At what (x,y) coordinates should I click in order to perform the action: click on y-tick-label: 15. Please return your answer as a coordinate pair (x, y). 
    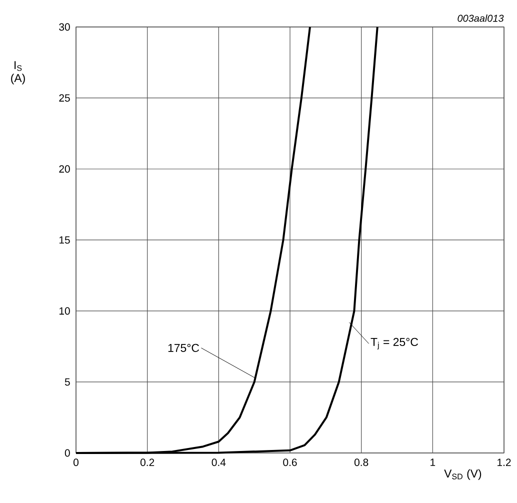
    Looking at the image, I should click on (64, 240).